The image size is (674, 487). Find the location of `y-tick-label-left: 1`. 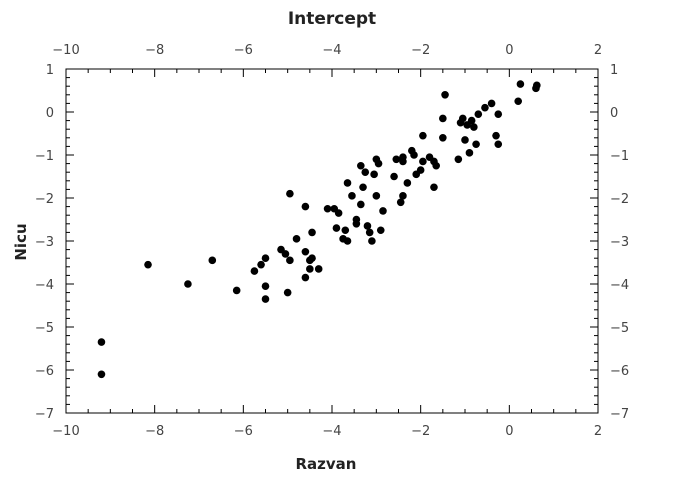

y-tick-label-left: 1 is located at coordinates (50, 70).